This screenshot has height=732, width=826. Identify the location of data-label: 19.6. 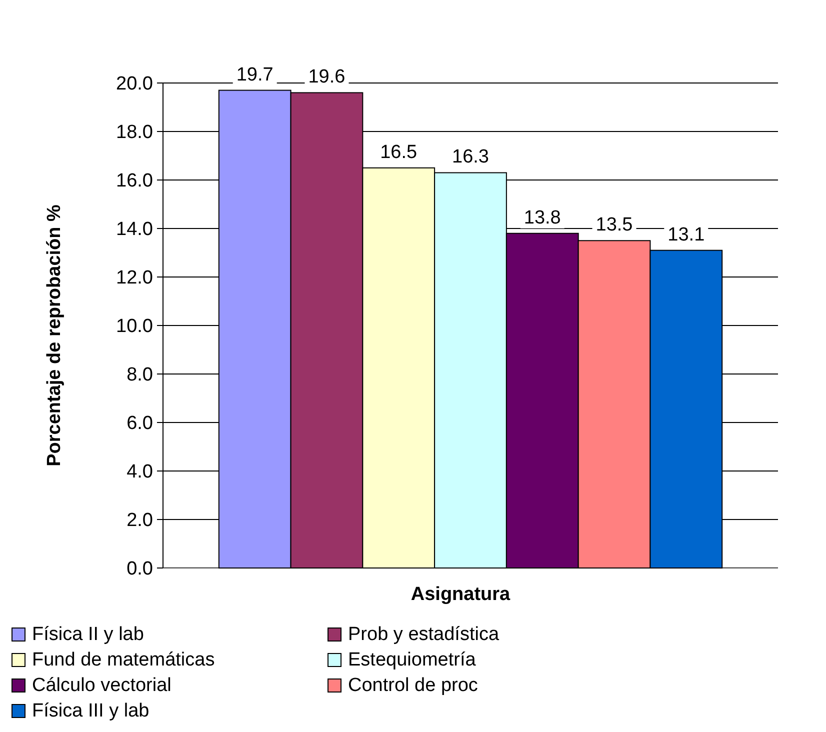
(327, 77).